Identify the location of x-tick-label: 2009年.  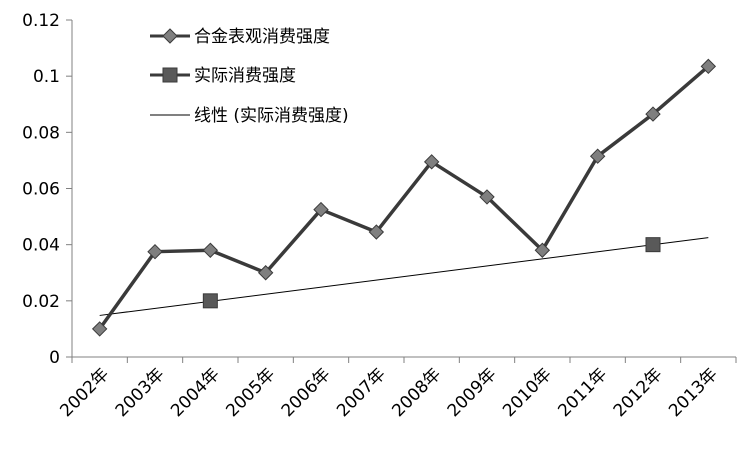
(472, 392).